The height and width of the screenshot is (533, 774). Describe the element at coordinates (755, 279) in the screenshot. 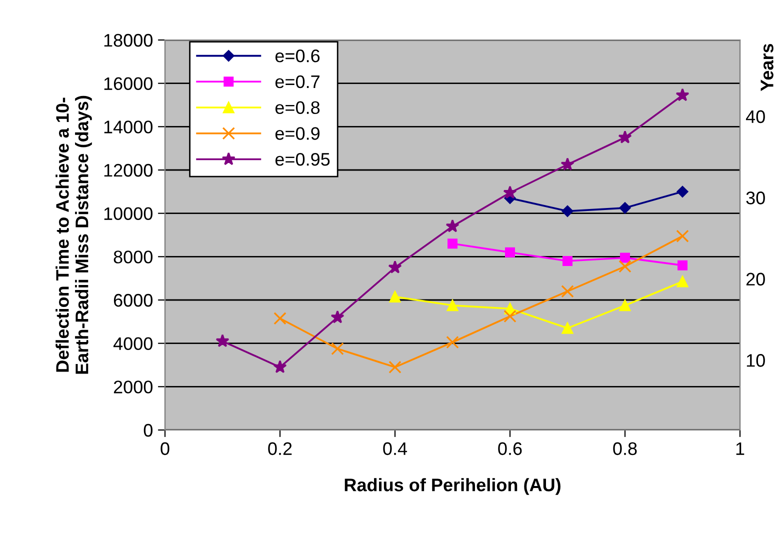

I see `y2-tick-label: 20` at that location.